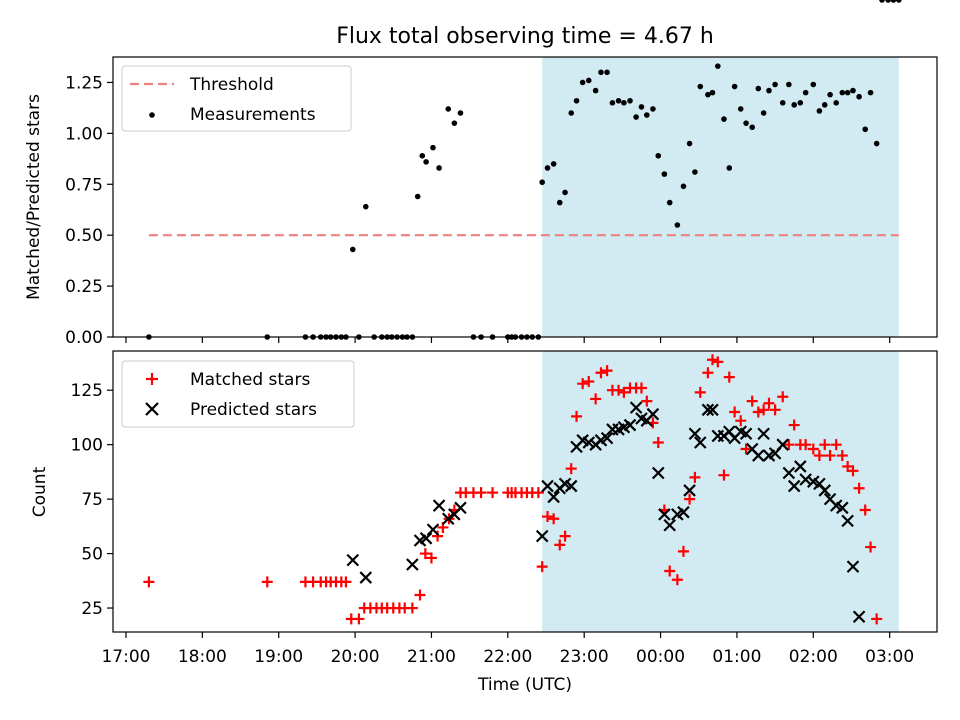 The height and width of the screenshot is (720, 960). Describe the element at coordinates (238, 394) in the screenshot. I see `count-legend-box` at that location.